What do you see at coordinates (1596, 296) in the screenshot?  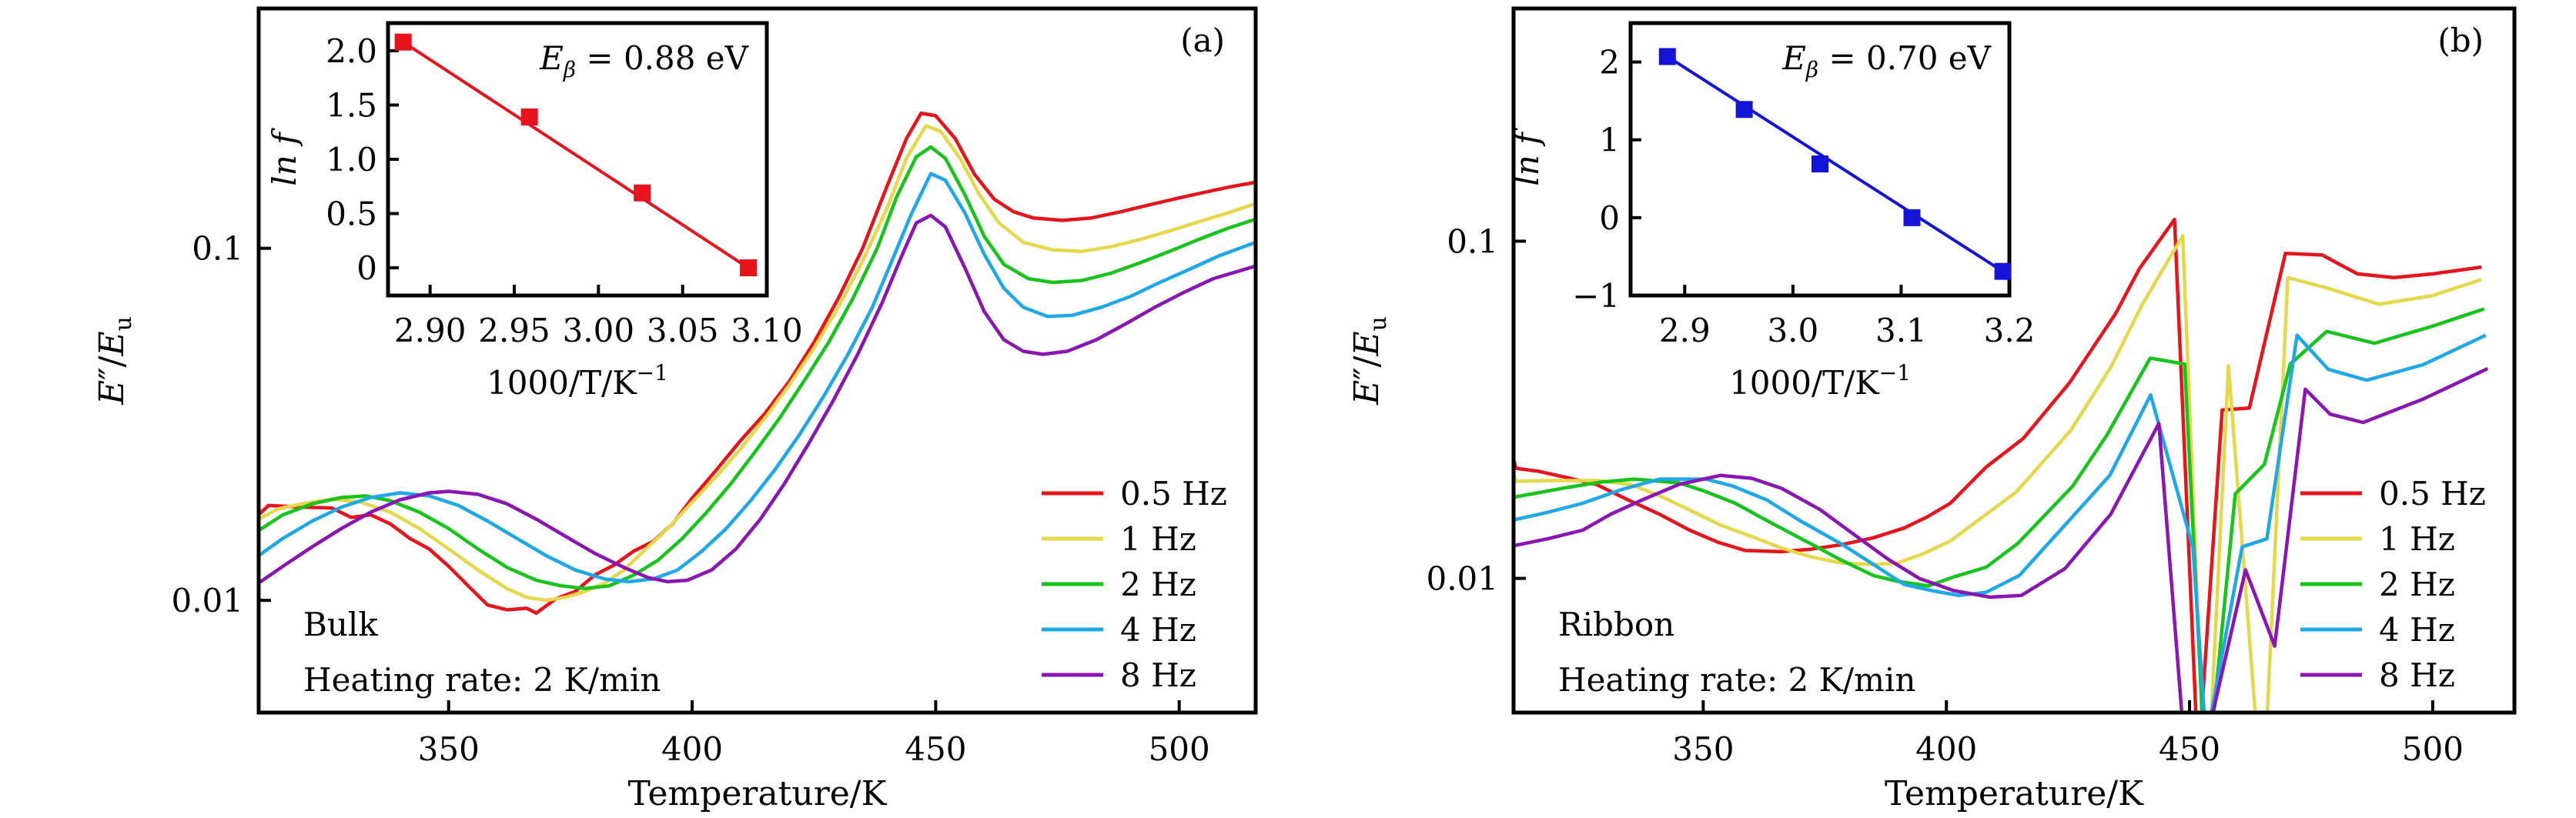 I see `inset-y-tick-label: −1` at bounding box center [1596, 296].